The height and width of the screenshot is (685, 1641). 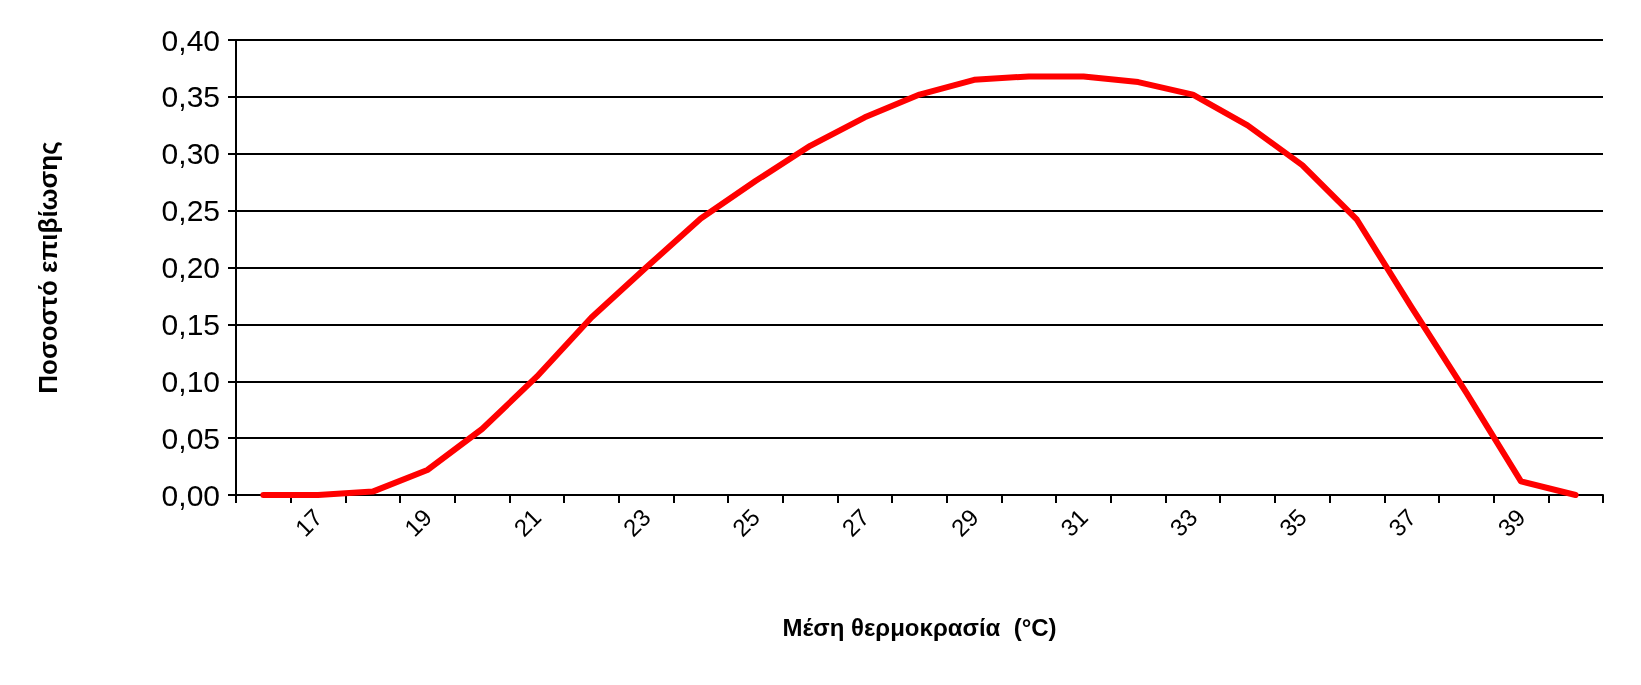 What do you see at coordinates (190, 267) in the screenshot?
I see `y-tick-label: 0,20` at bounding box center [190, 267].